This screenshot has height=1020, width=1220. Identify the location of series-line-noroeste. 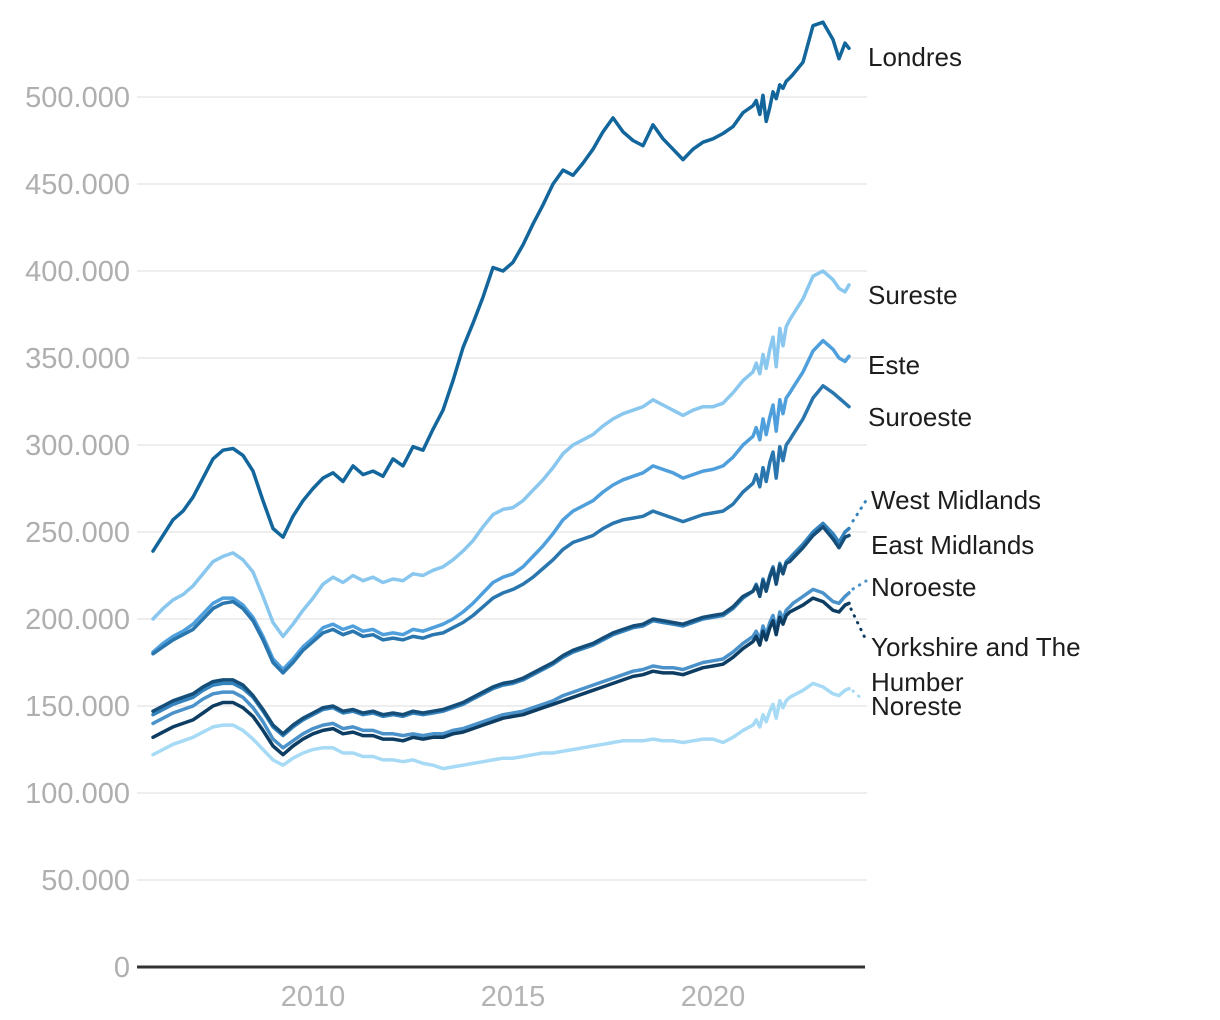
(501, 668).